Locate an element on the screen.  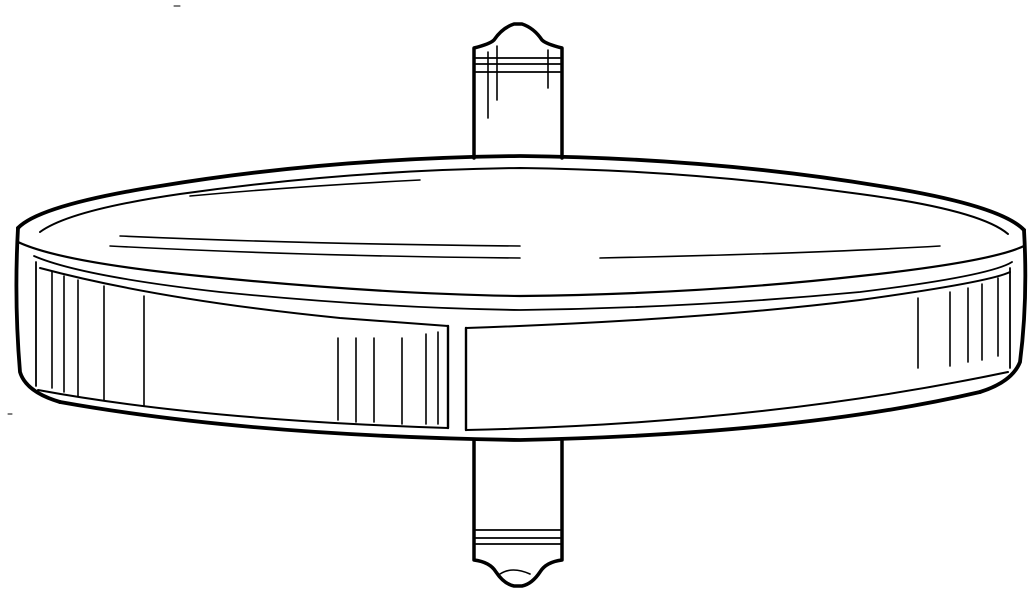
housing-top-inner-rim is located at coordinates (524, 201).